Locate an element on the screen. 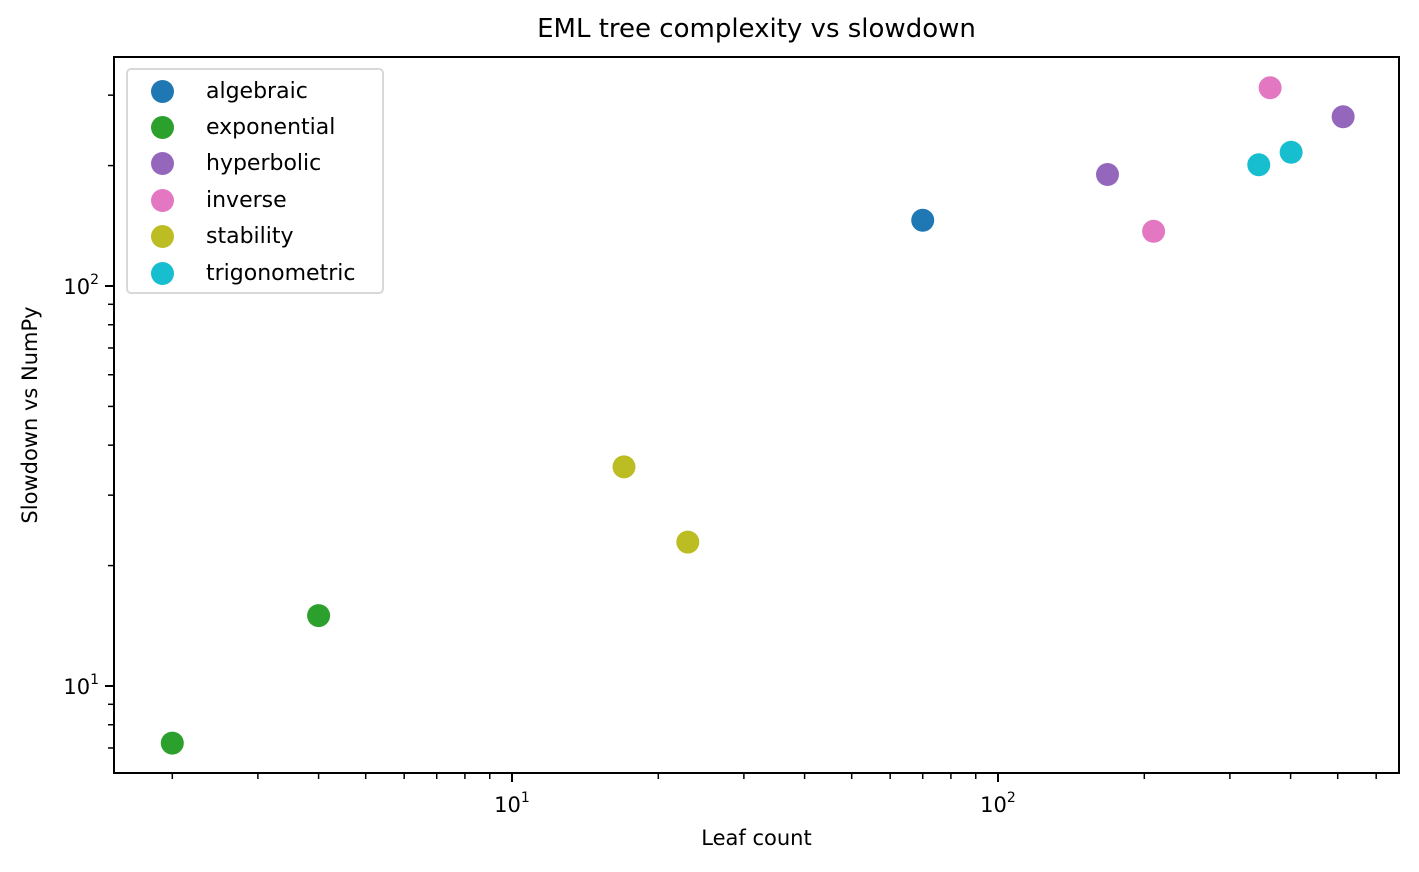 This screenshot has width=1419, height=872. x-axis-label: Leaf count is located at coordinates (756, 838).